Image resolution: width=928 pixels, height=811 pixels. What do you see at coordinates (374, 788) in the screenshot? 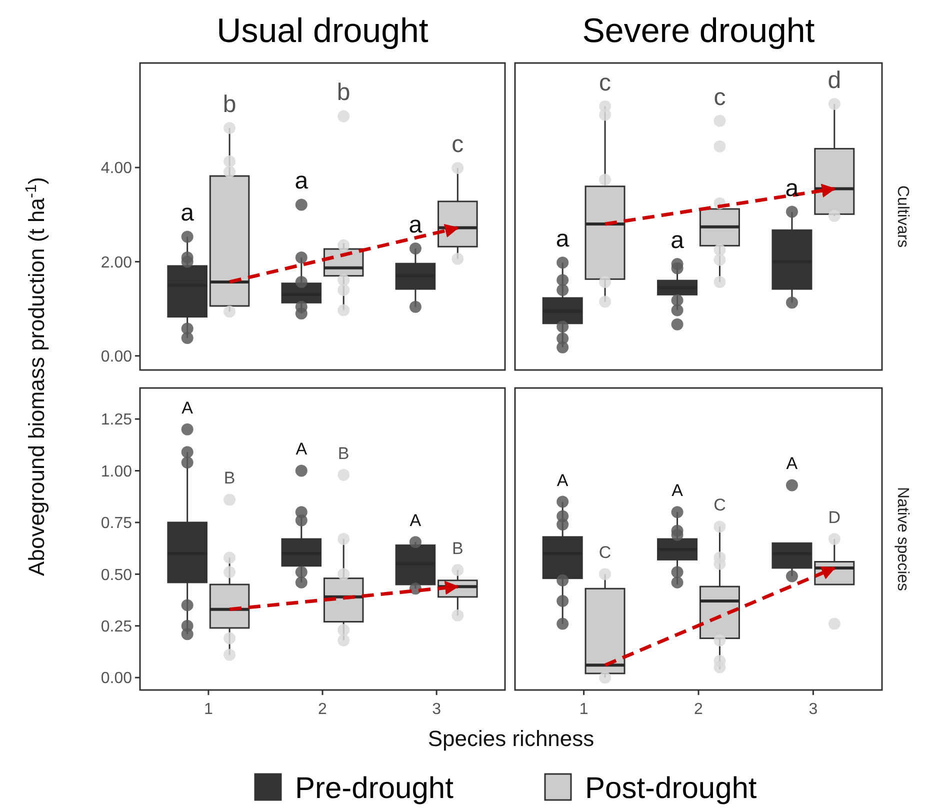
I see `legend-label: Pre-drought` at bounding box center [374, 788].